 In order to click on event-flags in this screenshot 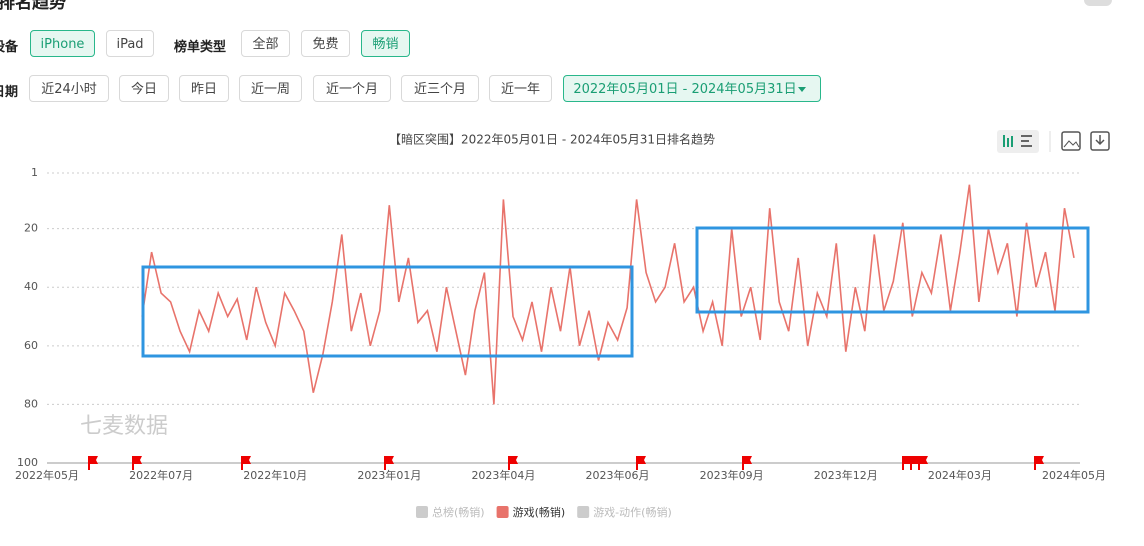, I will do `click(566, 463)`.